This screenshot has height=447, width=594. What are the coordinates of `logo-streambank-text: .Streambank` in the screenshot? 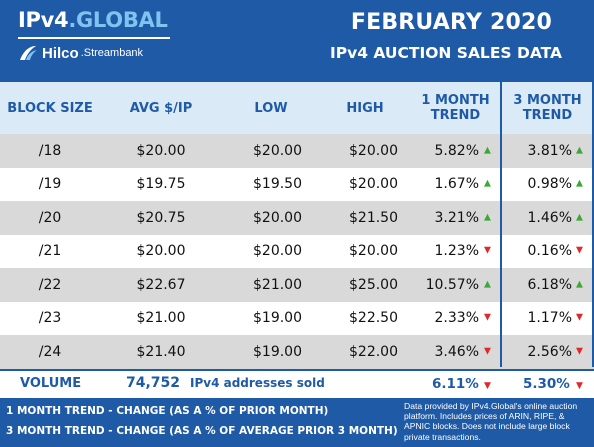 It's located at (112, 53).